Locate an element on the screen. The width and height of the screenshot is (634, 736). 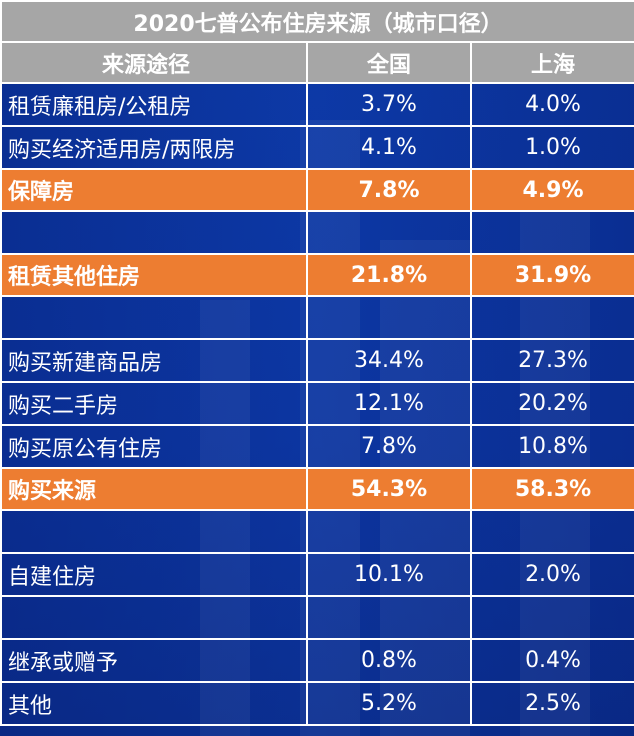
table-title-row: 2020七普公布住房来源（城市口径） is located at coordinates (317, 21).